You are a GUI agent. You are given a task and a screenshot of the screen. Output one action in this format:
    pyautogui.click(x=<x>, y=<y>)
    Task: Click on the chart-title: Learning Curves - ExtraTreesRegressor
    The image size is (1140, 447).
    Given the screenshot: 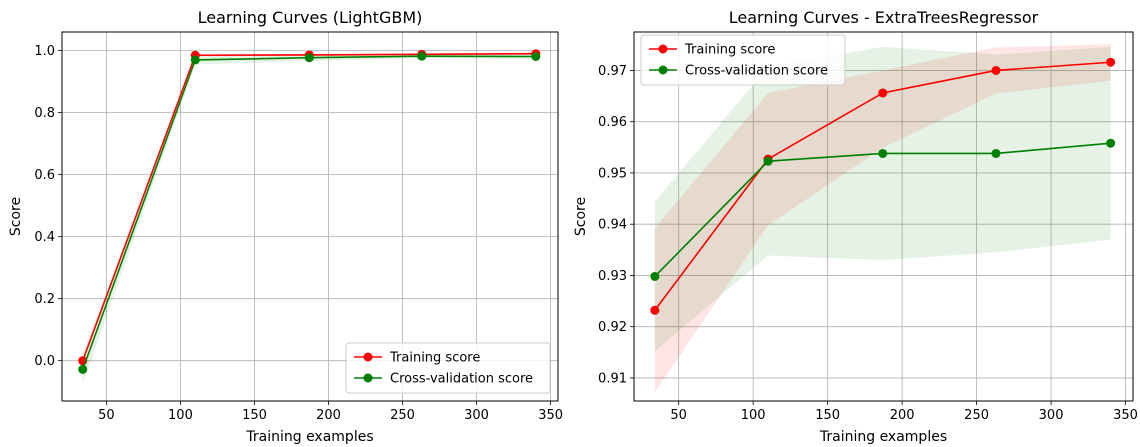 What is the action you would take?
    pyautogui.click(x=884, y=17)
    